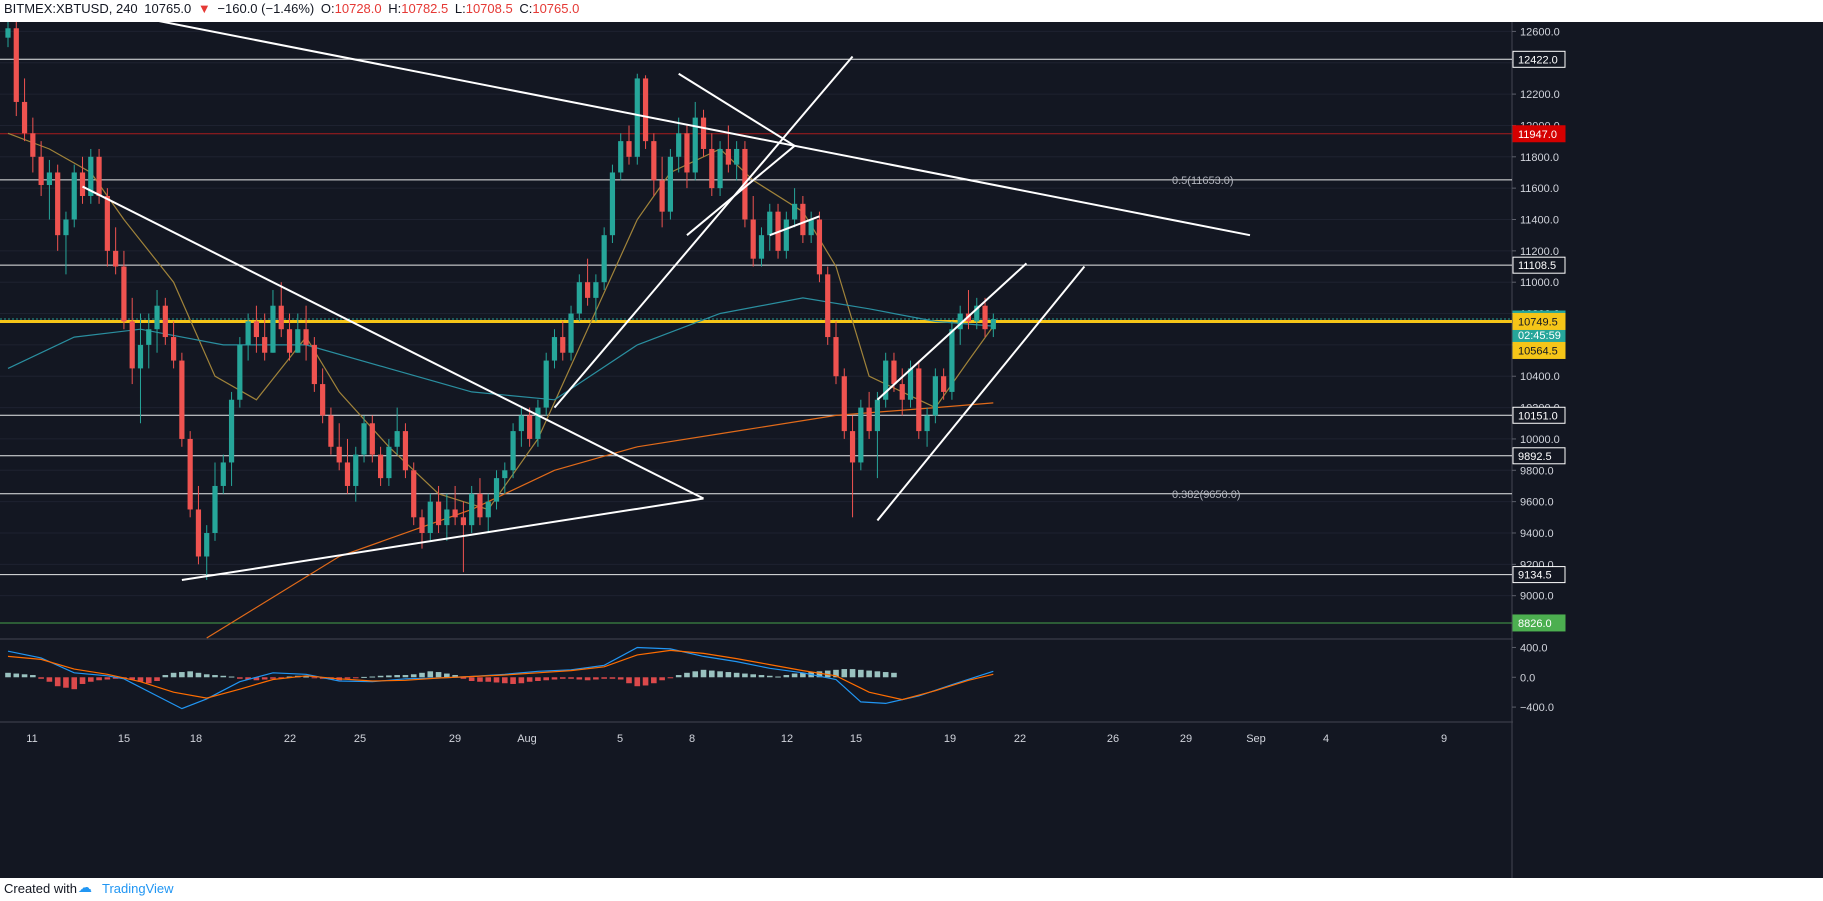  What do you see at coordinates (1539, 336) in the screenshot?
I see `price-tag-label: 02:45:59` at bounding box center [1539, 336].